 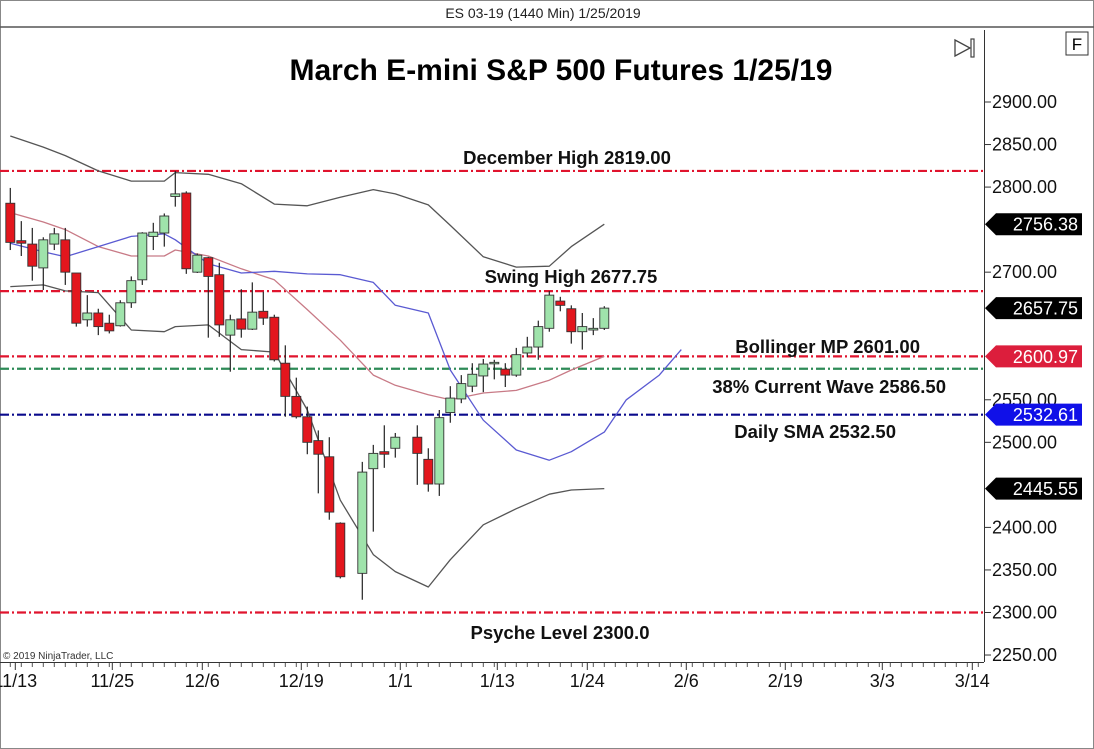 What do you see at coordinates (1045, 225) in the screenshot?
I see `price-marker-value: 2756.38` at bounding box center [1045, 225].